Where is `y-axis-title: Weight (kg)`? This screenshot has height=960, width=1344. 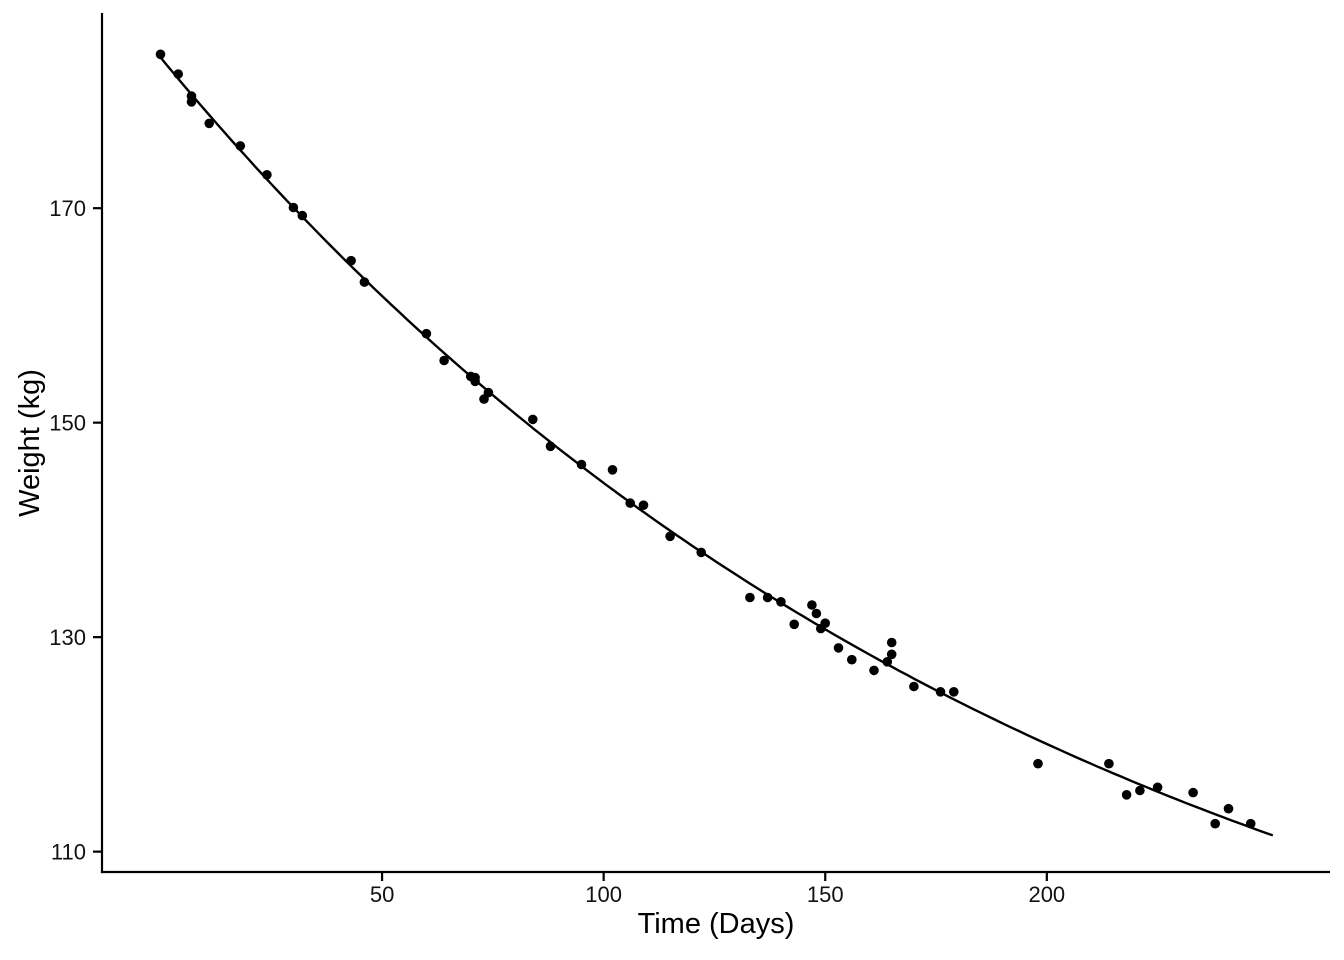 y-axis-title: Weight (kg) is located at coordinates (30, 443).